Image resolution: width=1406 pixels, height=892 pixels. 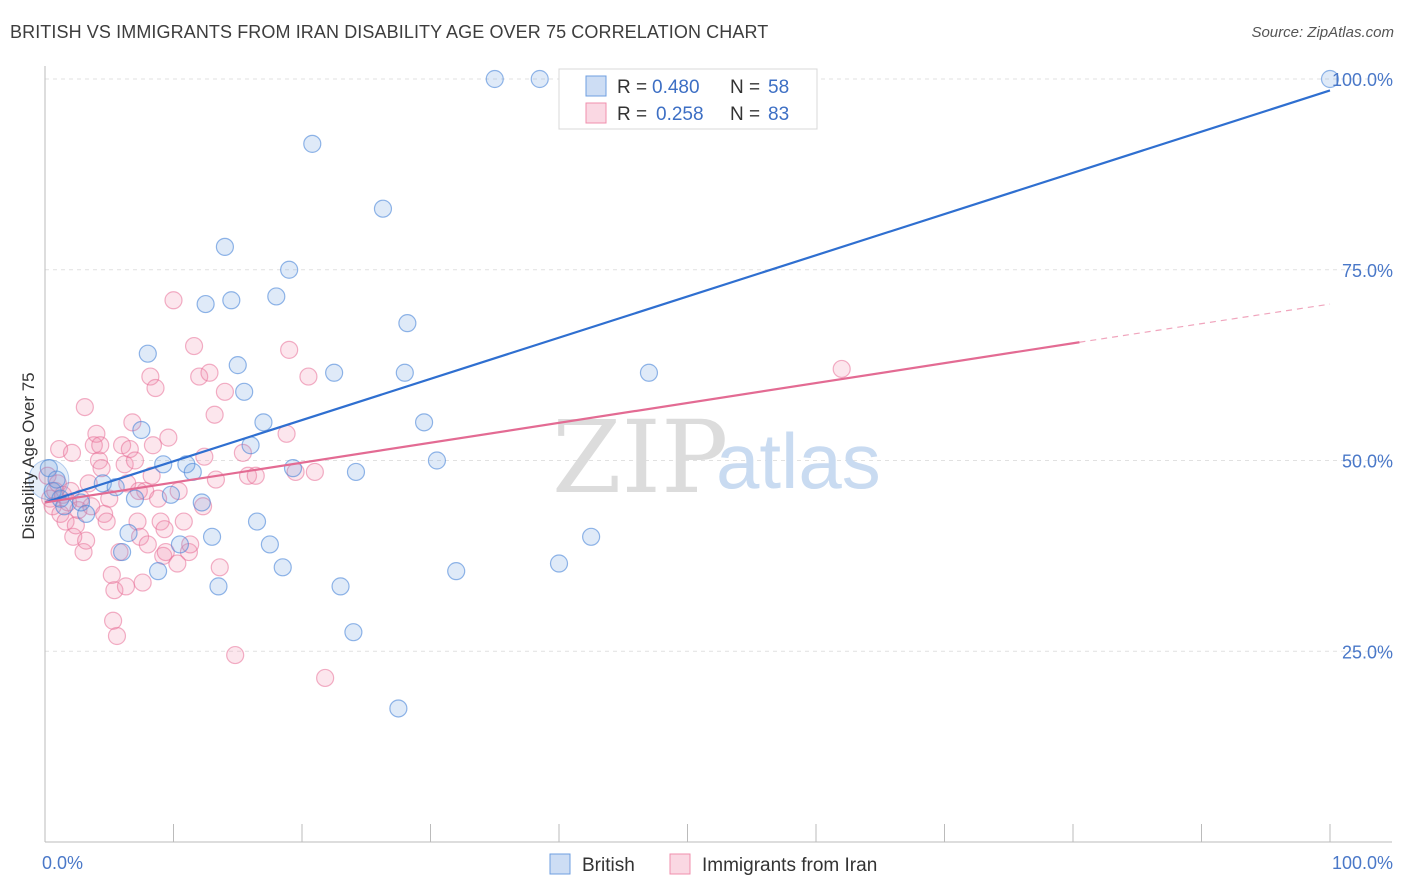 What do you see at coordinates (1367, 271) in the screenshot?
I see `y-tick-label: 75.0%` at bounding box center [1367, 271].